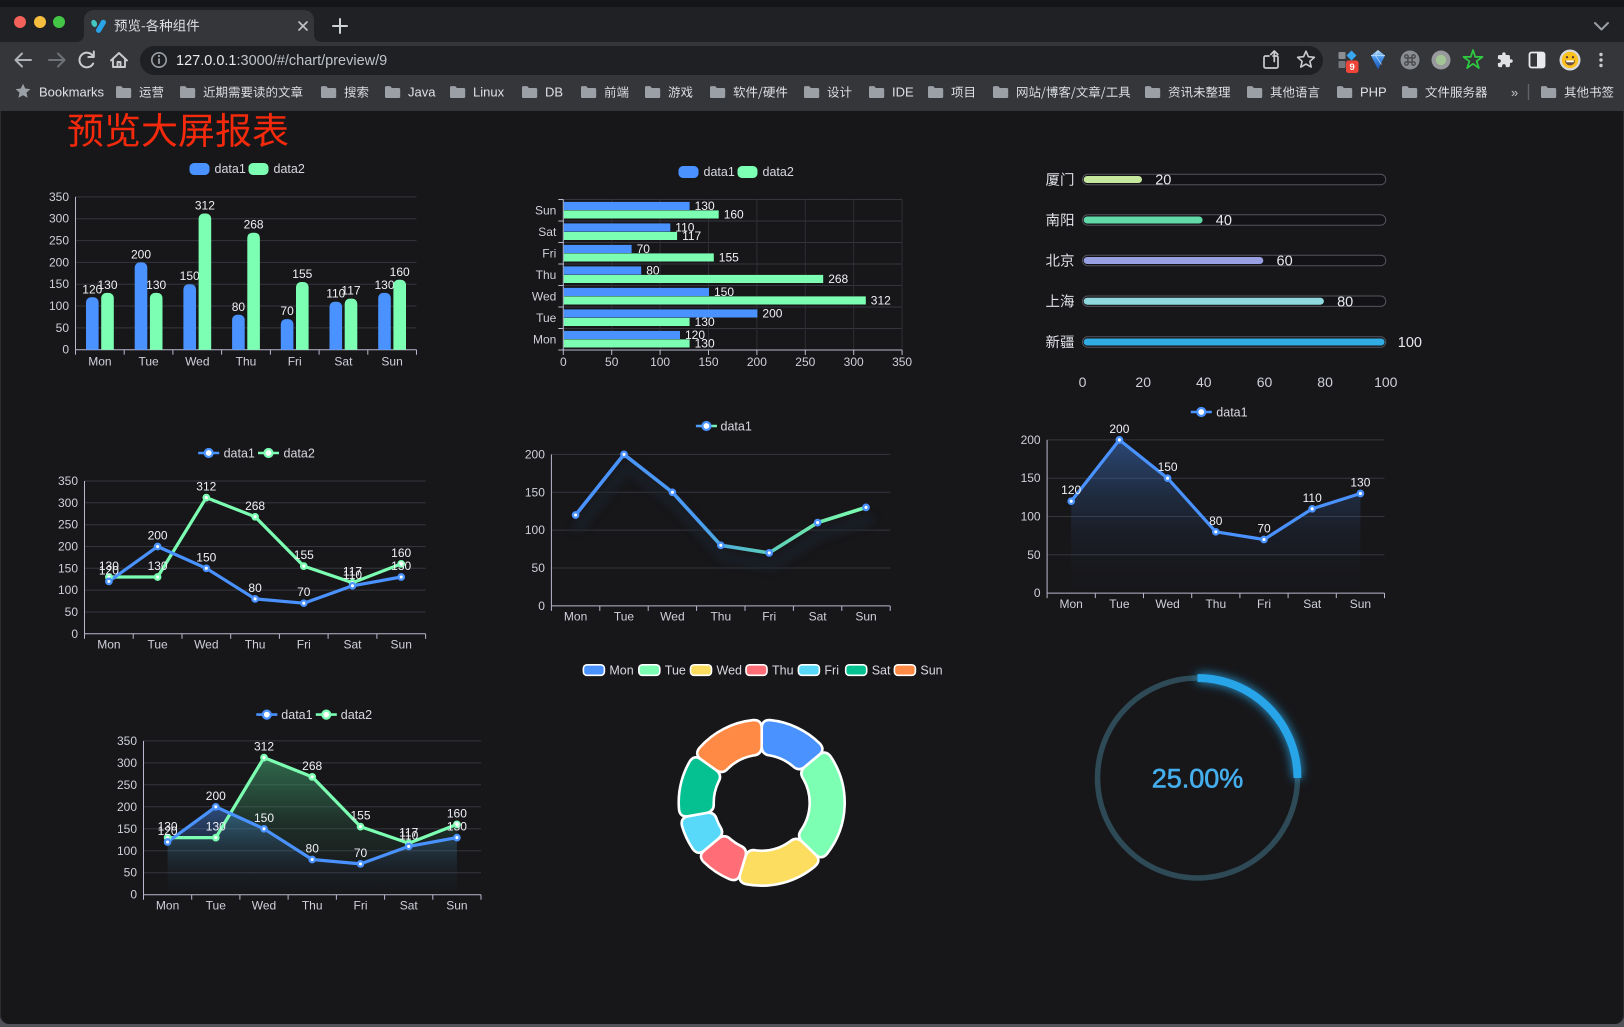 This screenshot has height=1027, width=1624. Describe the element at coordinates (68, 481) in the screenshot. I see `svg-text: 350` at that location.